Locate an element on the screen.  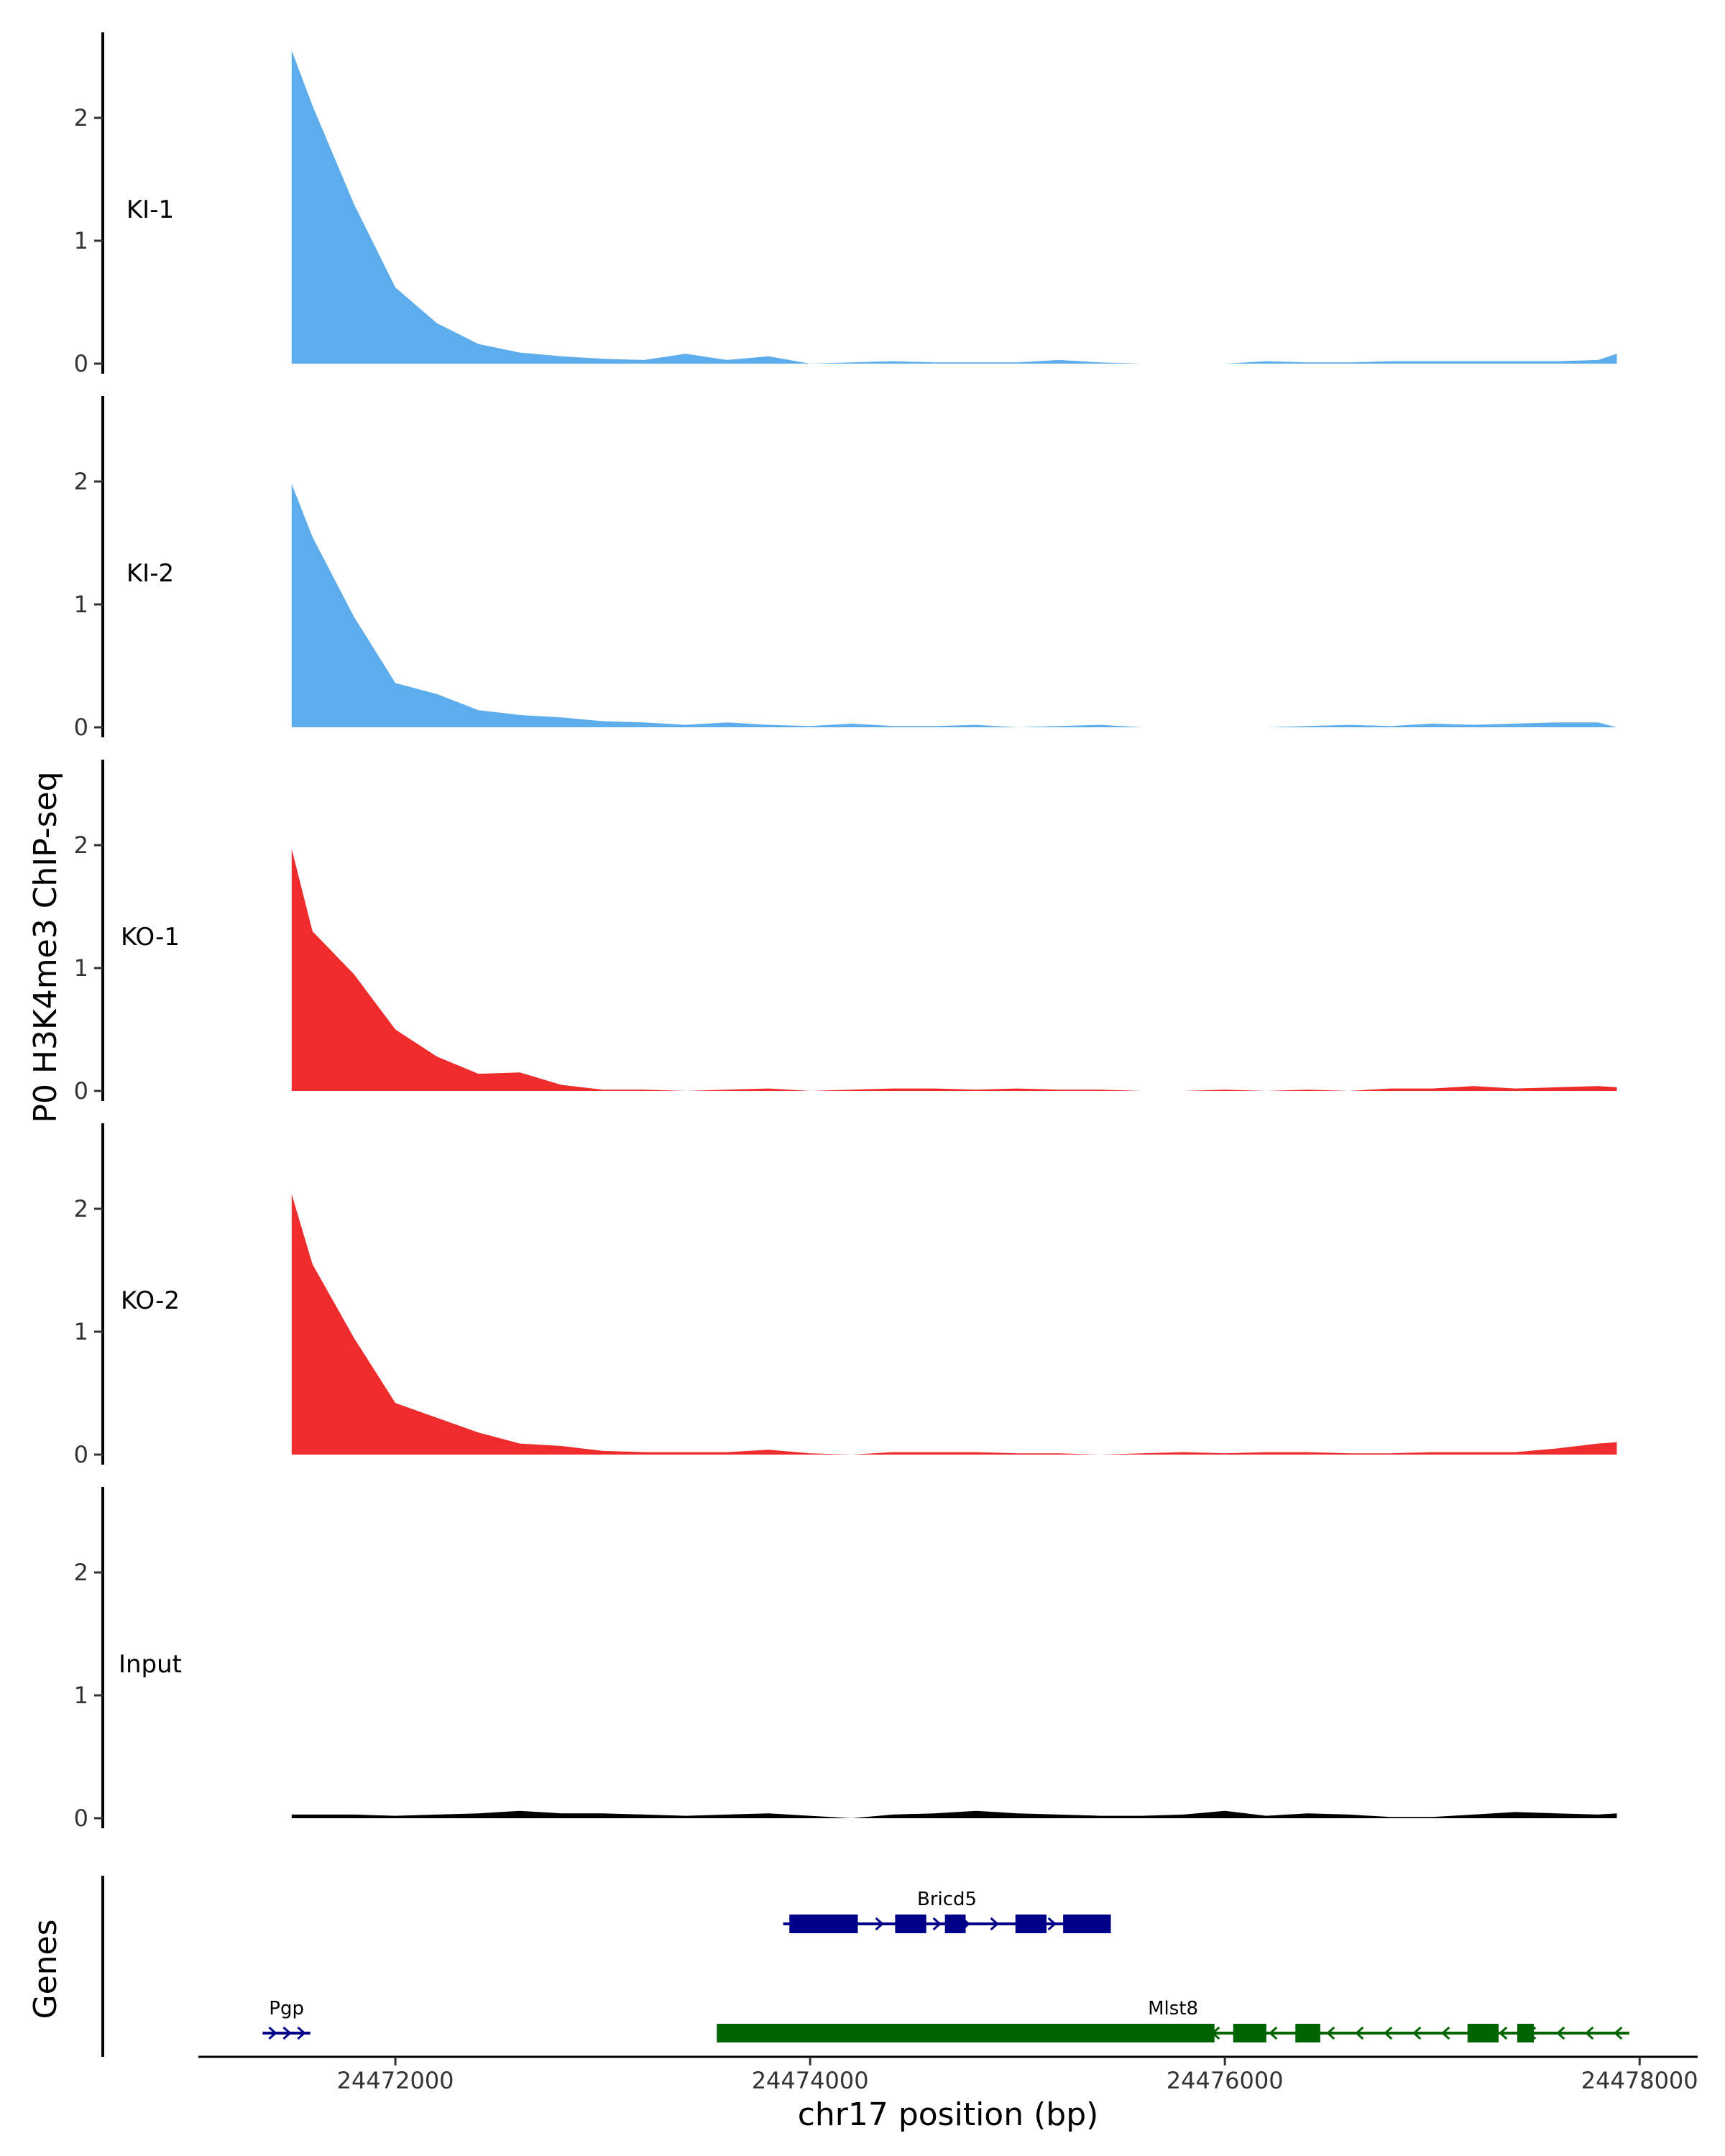
gene-pgp: Pgp is located at coordinates (286, 2019).